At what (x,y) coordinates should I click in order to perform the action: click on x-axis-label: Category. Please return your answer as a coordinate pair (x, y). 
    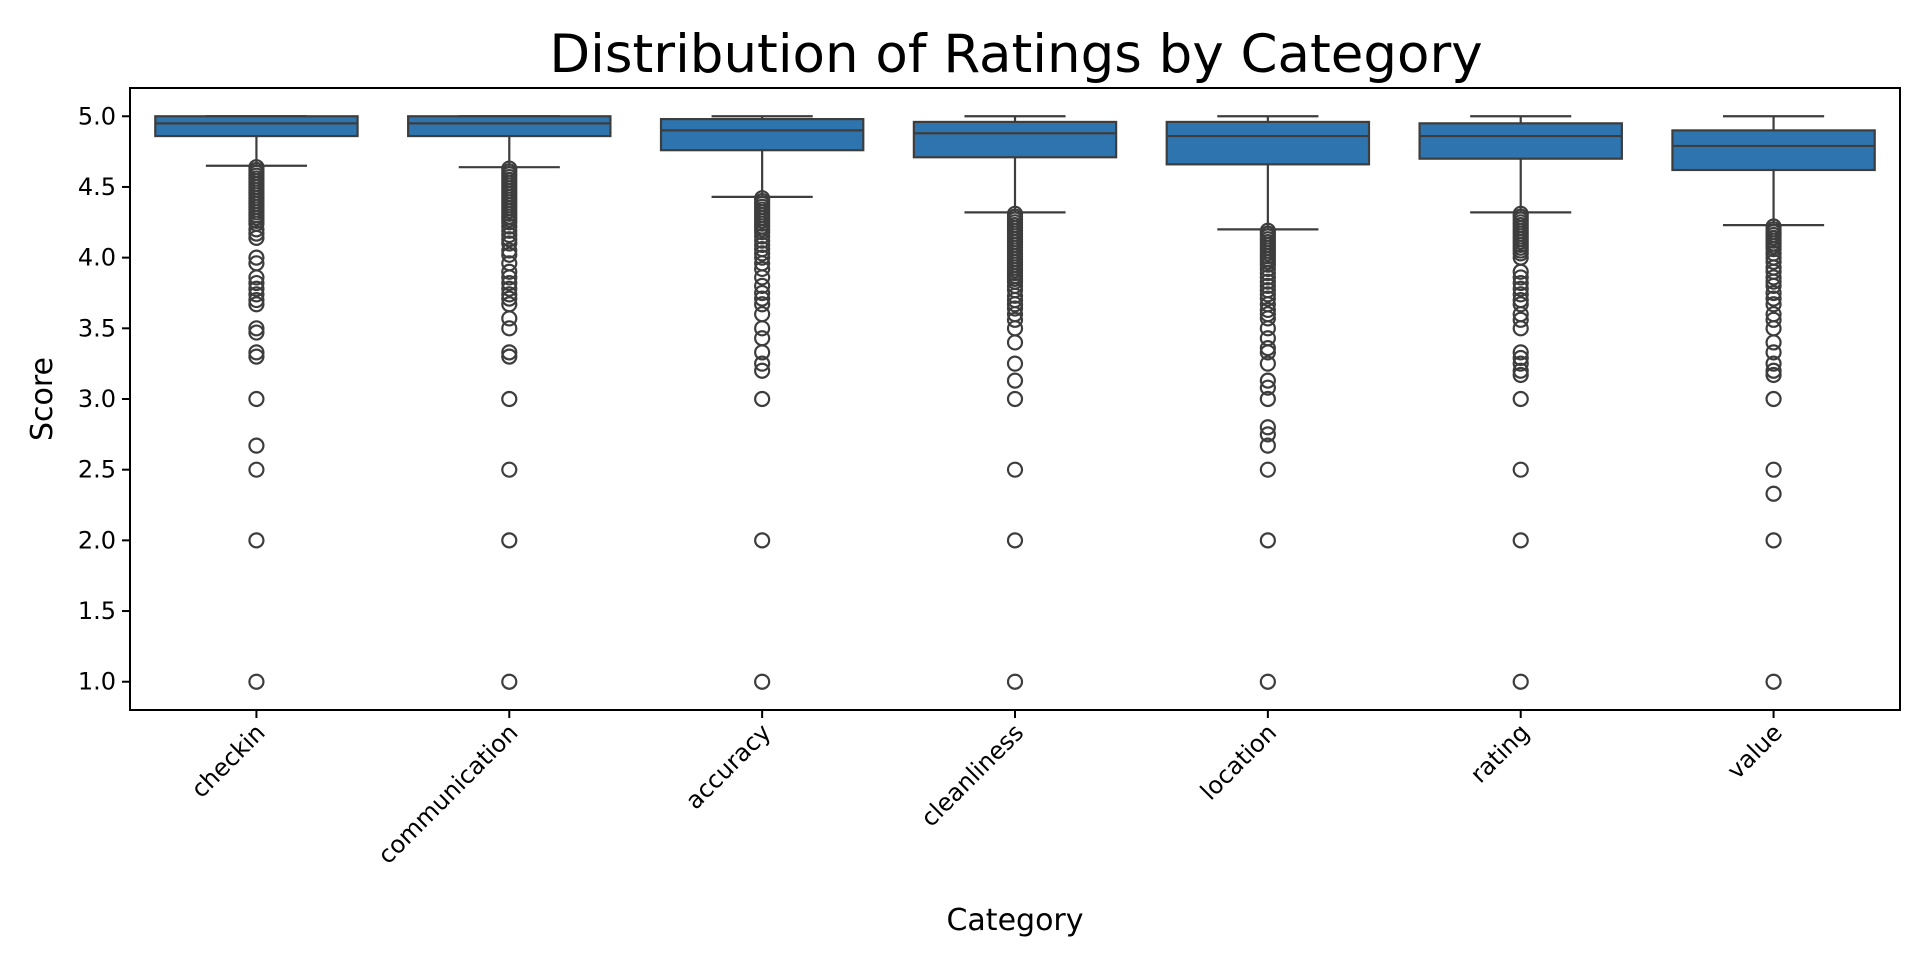
    Looking at the image, I should click on (1014, 920).